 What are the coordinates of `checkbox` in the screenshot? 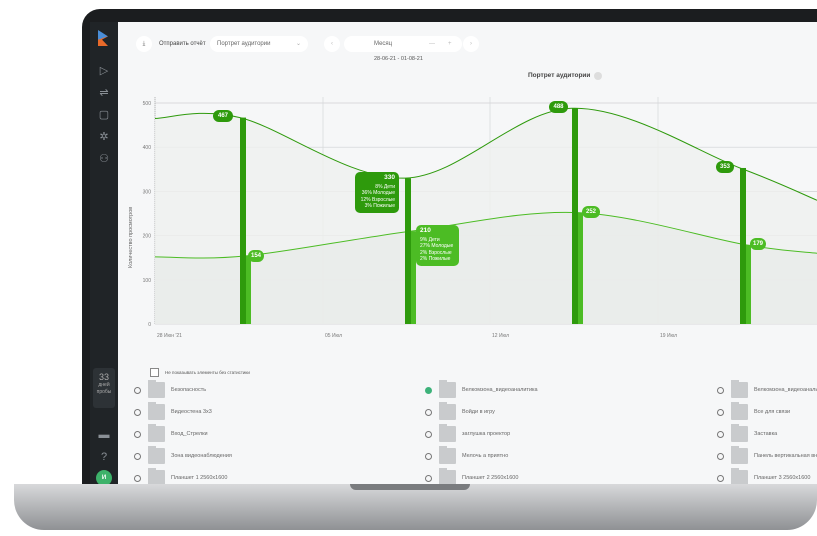 It's located at (154, 372).